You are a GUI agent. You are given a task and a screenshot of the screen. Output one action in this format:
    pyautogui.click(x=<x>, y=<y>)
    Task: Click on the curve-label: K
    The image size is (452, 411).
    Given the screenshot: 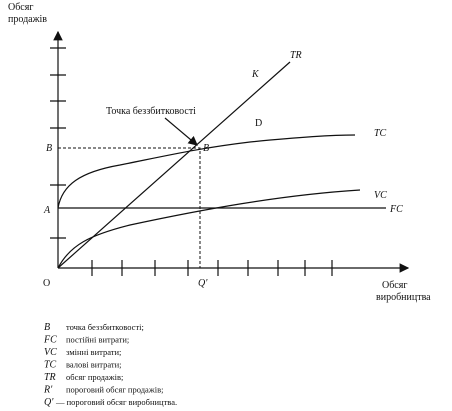 What is the action you would take?
    pyautogui.click(x=255, y=74)
    